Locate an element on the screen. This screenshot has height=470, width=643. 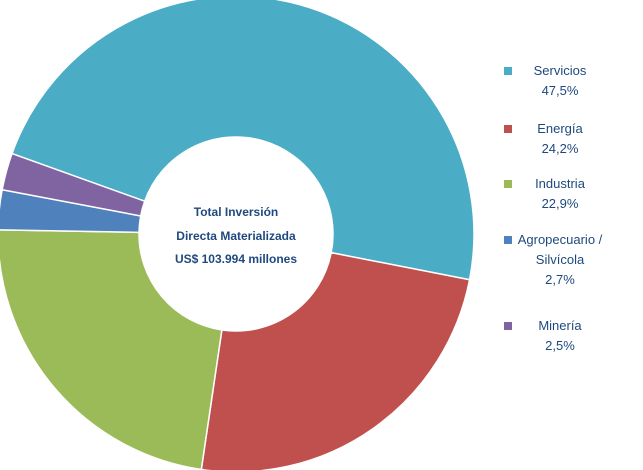
slice-mineria is located at coordinates (73, 184).